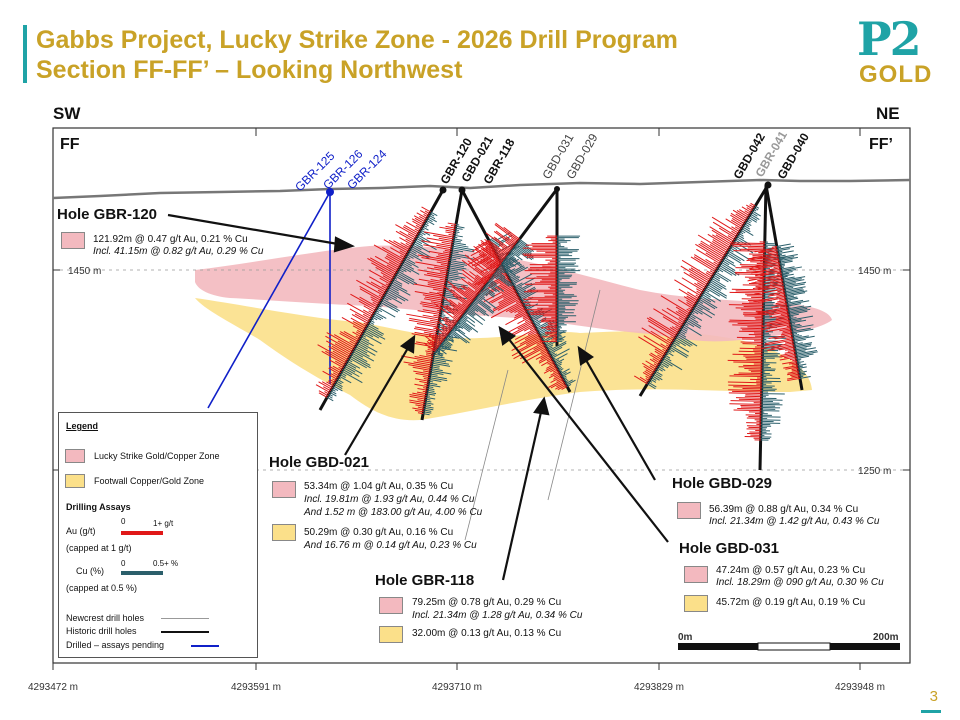 The height and width of the screenshot is (720, 960). Describe the element at coordinates (481, 189) in the screenshot. I see `topography-line` at that location.